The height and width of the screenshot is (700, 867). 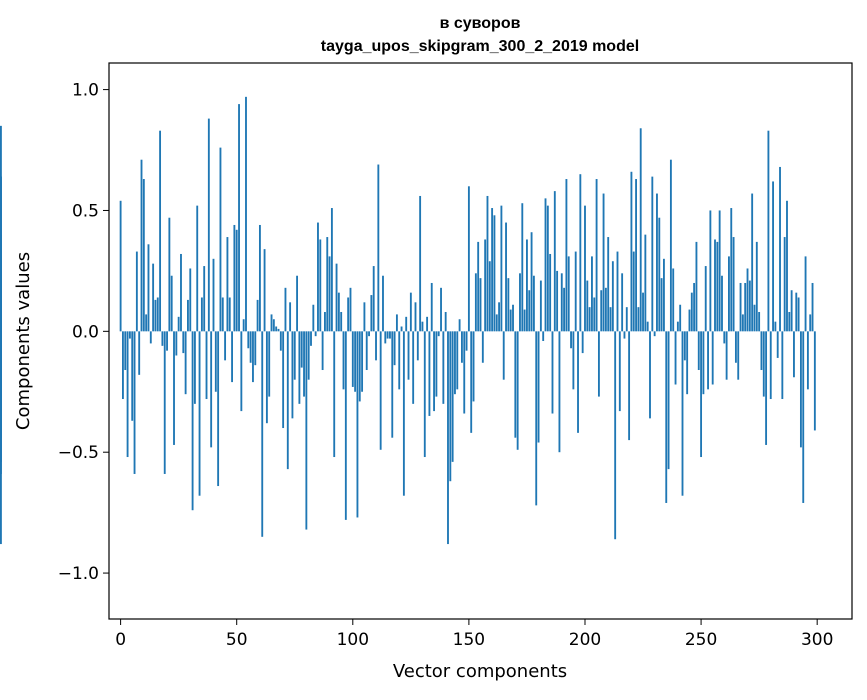 I want to click on x-axis-ticks: 0 50 100 150 200 250 300, so click(x=474, y=634).